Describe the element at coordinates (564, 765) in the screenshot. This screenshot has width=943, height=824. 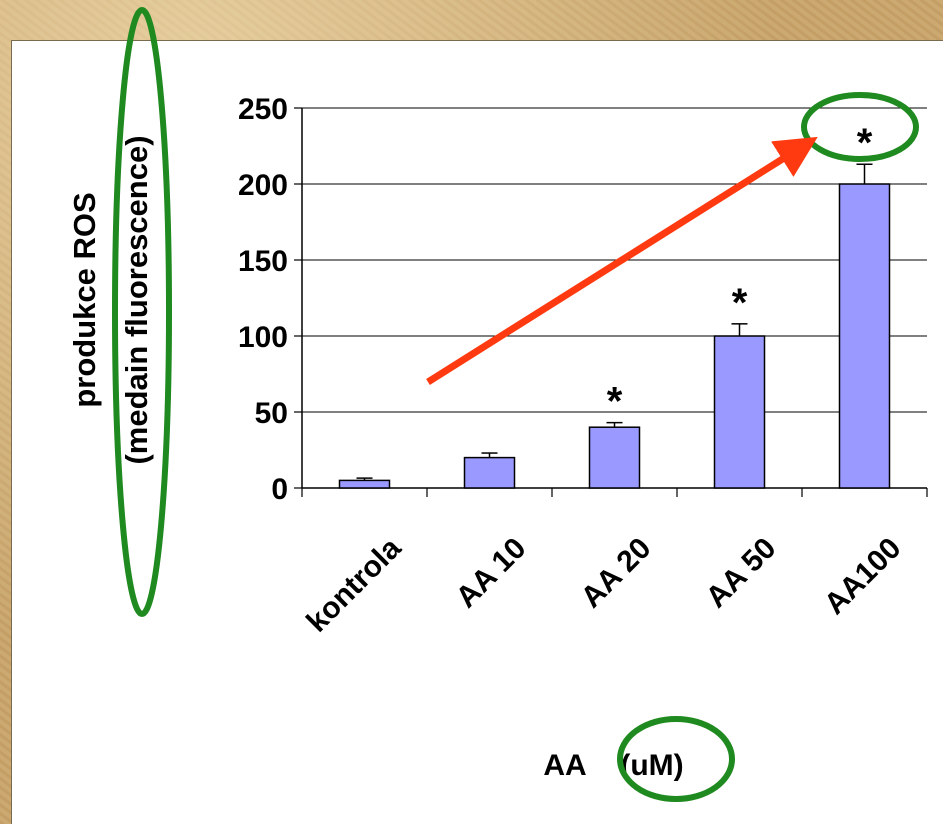
I see `x-axis-title-part1: AA` at that location.